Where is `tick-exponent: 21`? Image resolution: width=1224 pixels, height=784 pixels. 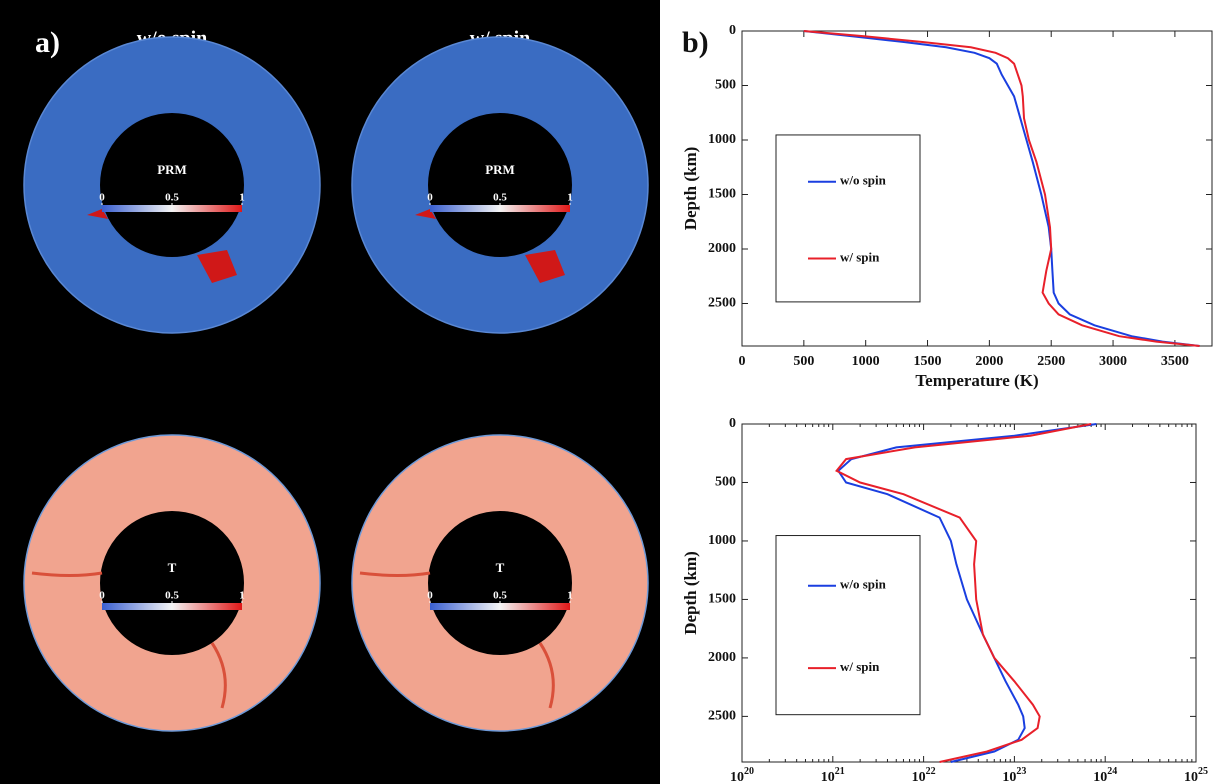
tick-exponent: 21 is located at coordinates (840, 771).